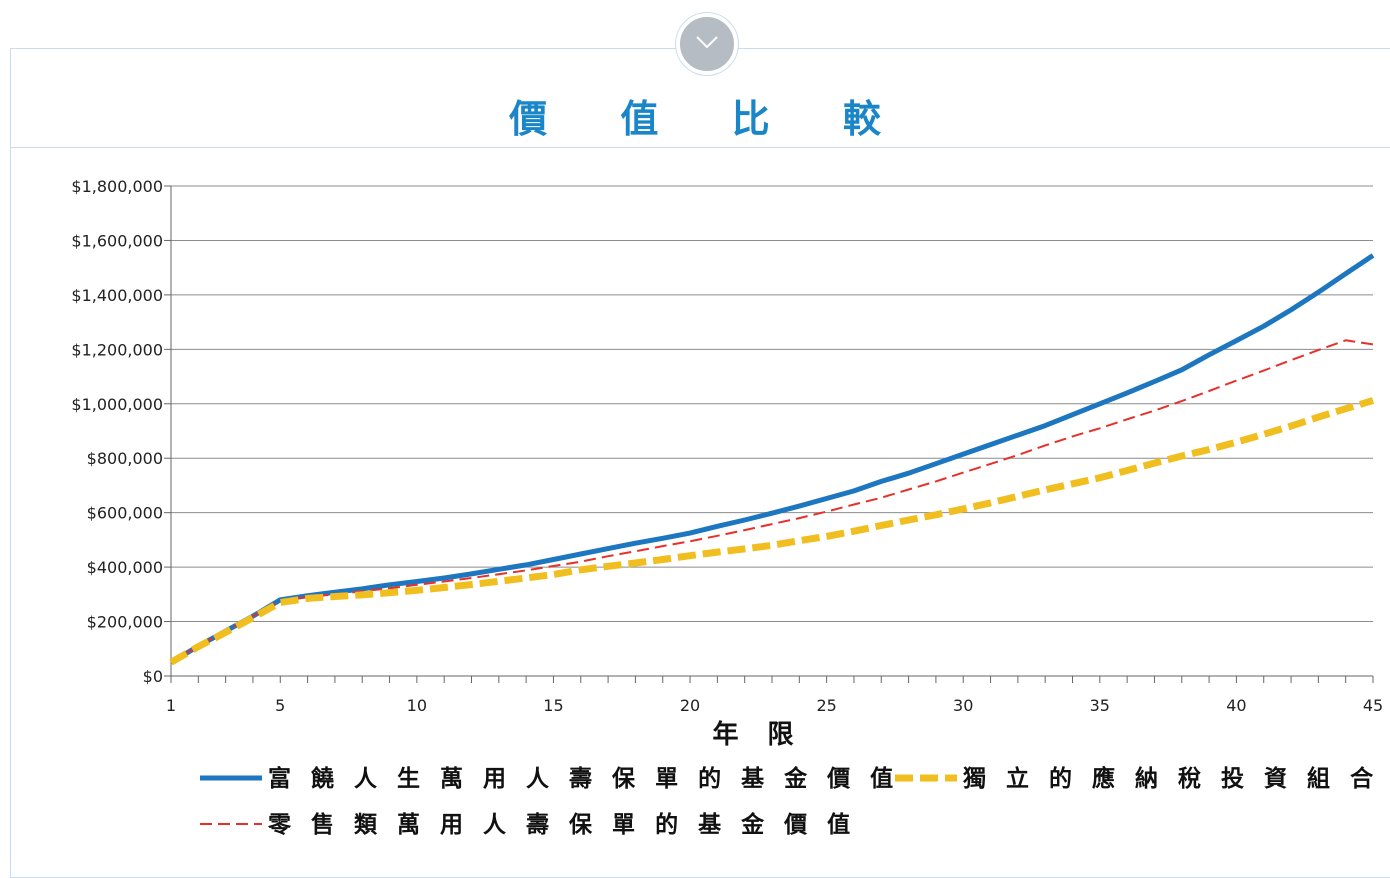 The height and width of the screenshot is (878, 1390). I want to click on x-tick-label: 40, so click(1236, 705).